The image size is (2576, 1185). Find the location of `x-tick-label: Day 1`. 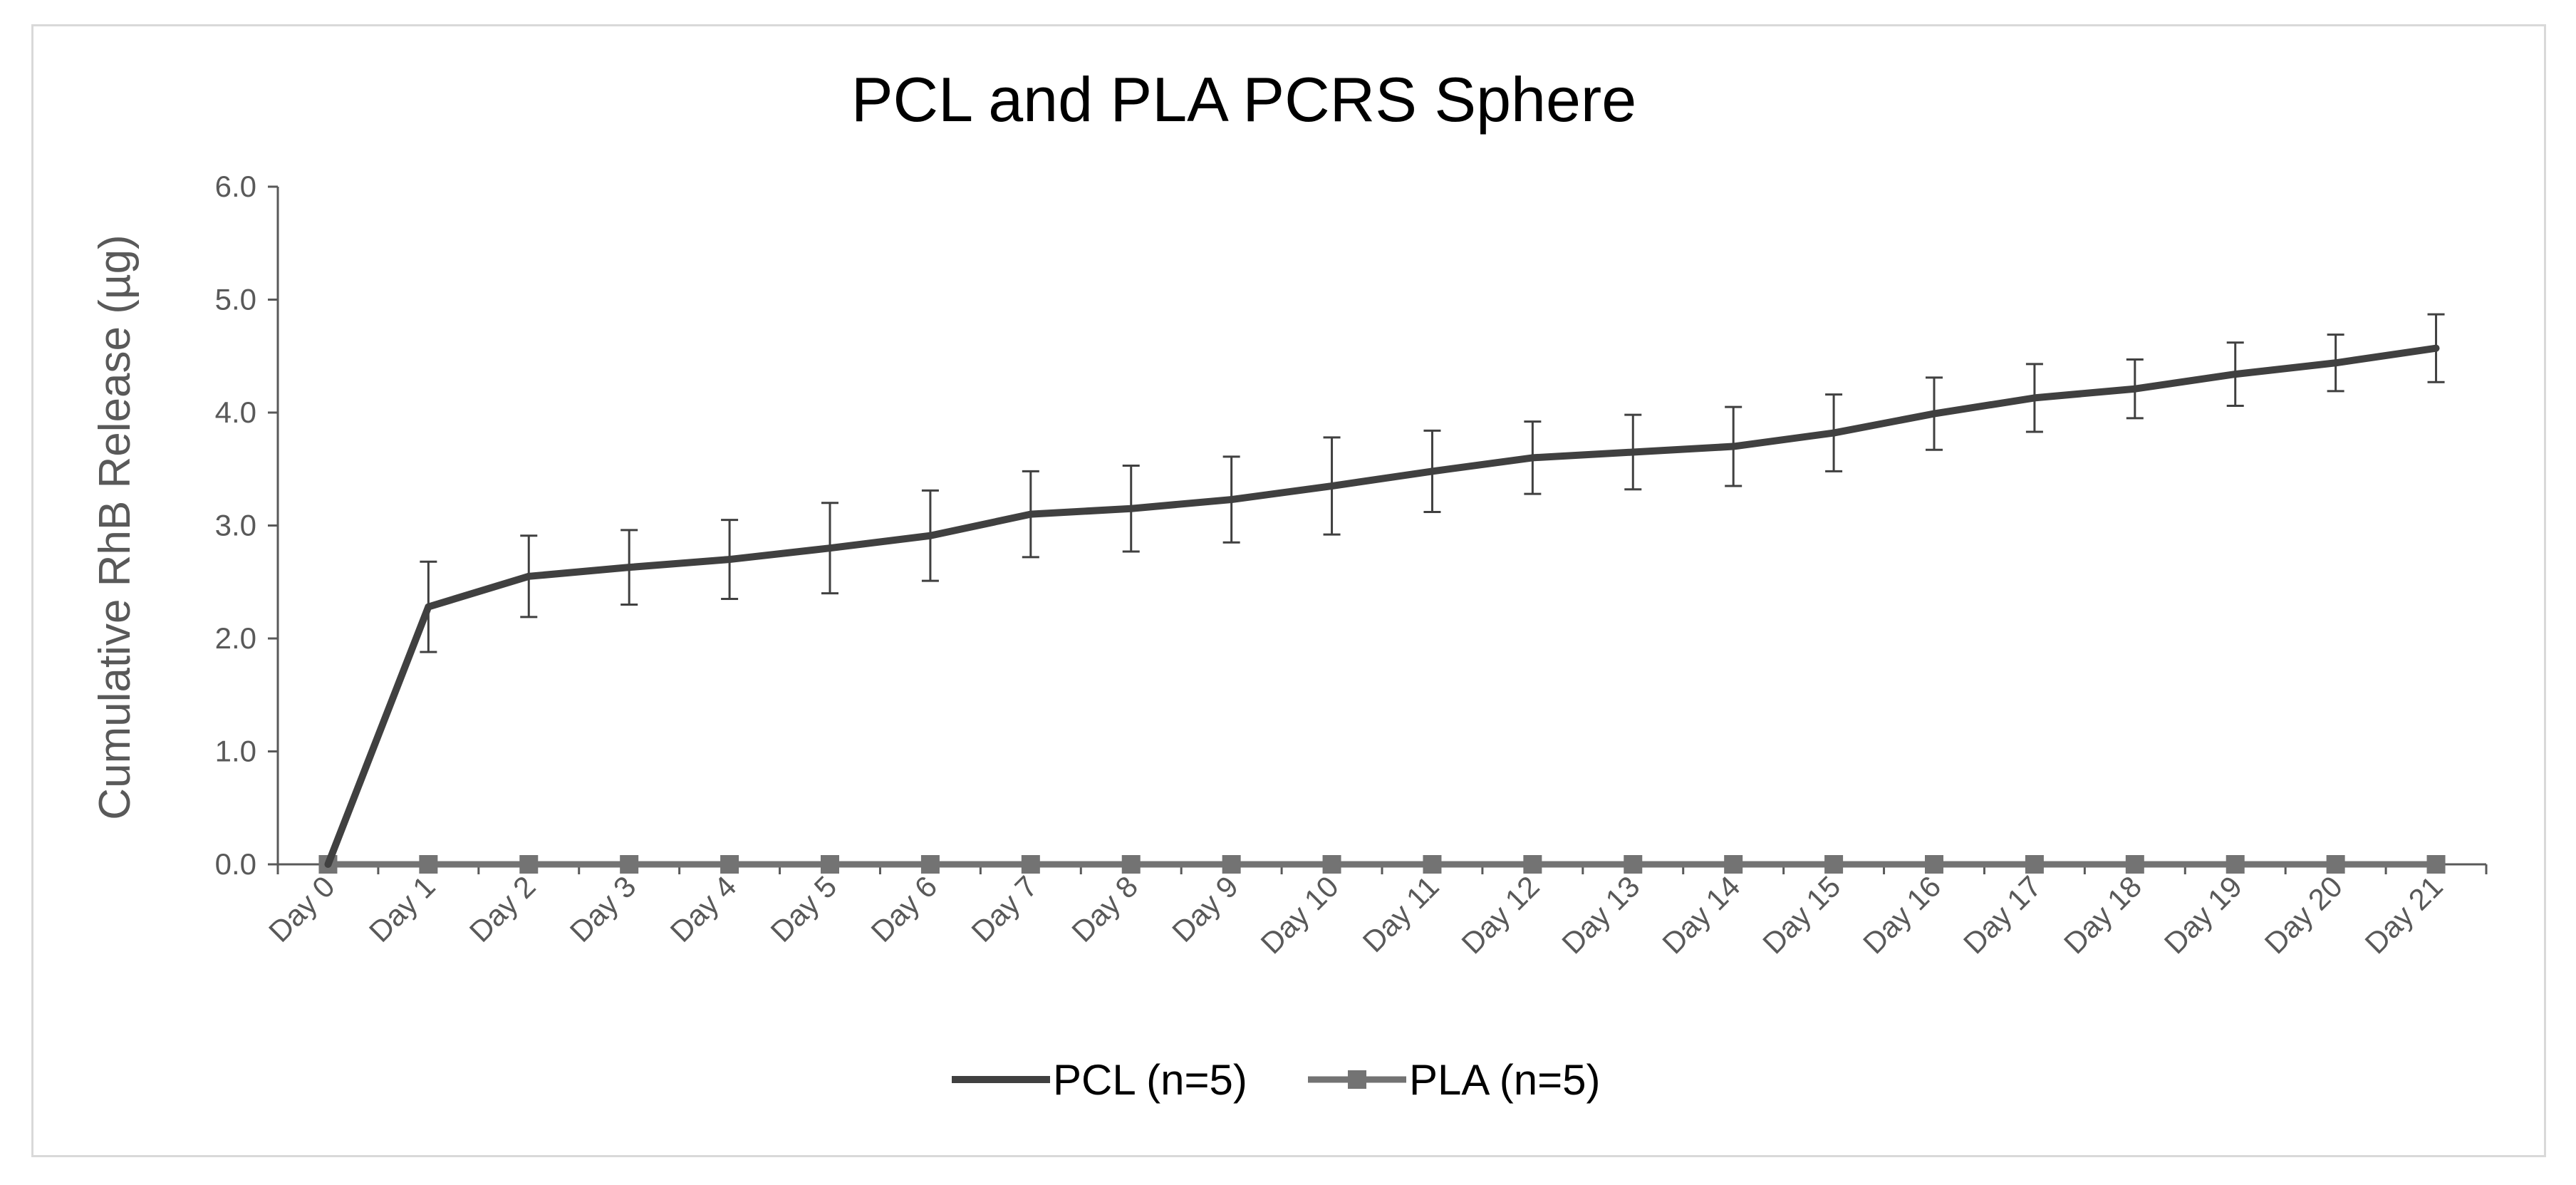

x-tick-label: Day 1 is located at coordinates (402, 908).